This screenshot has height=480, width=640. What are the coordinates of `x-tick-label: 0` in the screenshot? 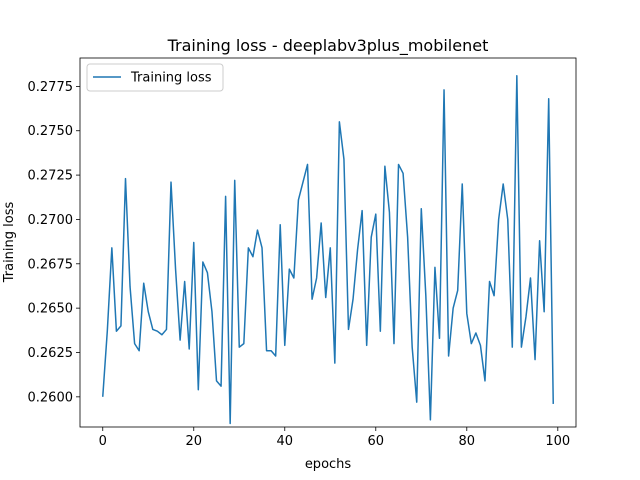 It's located at (103, 441).